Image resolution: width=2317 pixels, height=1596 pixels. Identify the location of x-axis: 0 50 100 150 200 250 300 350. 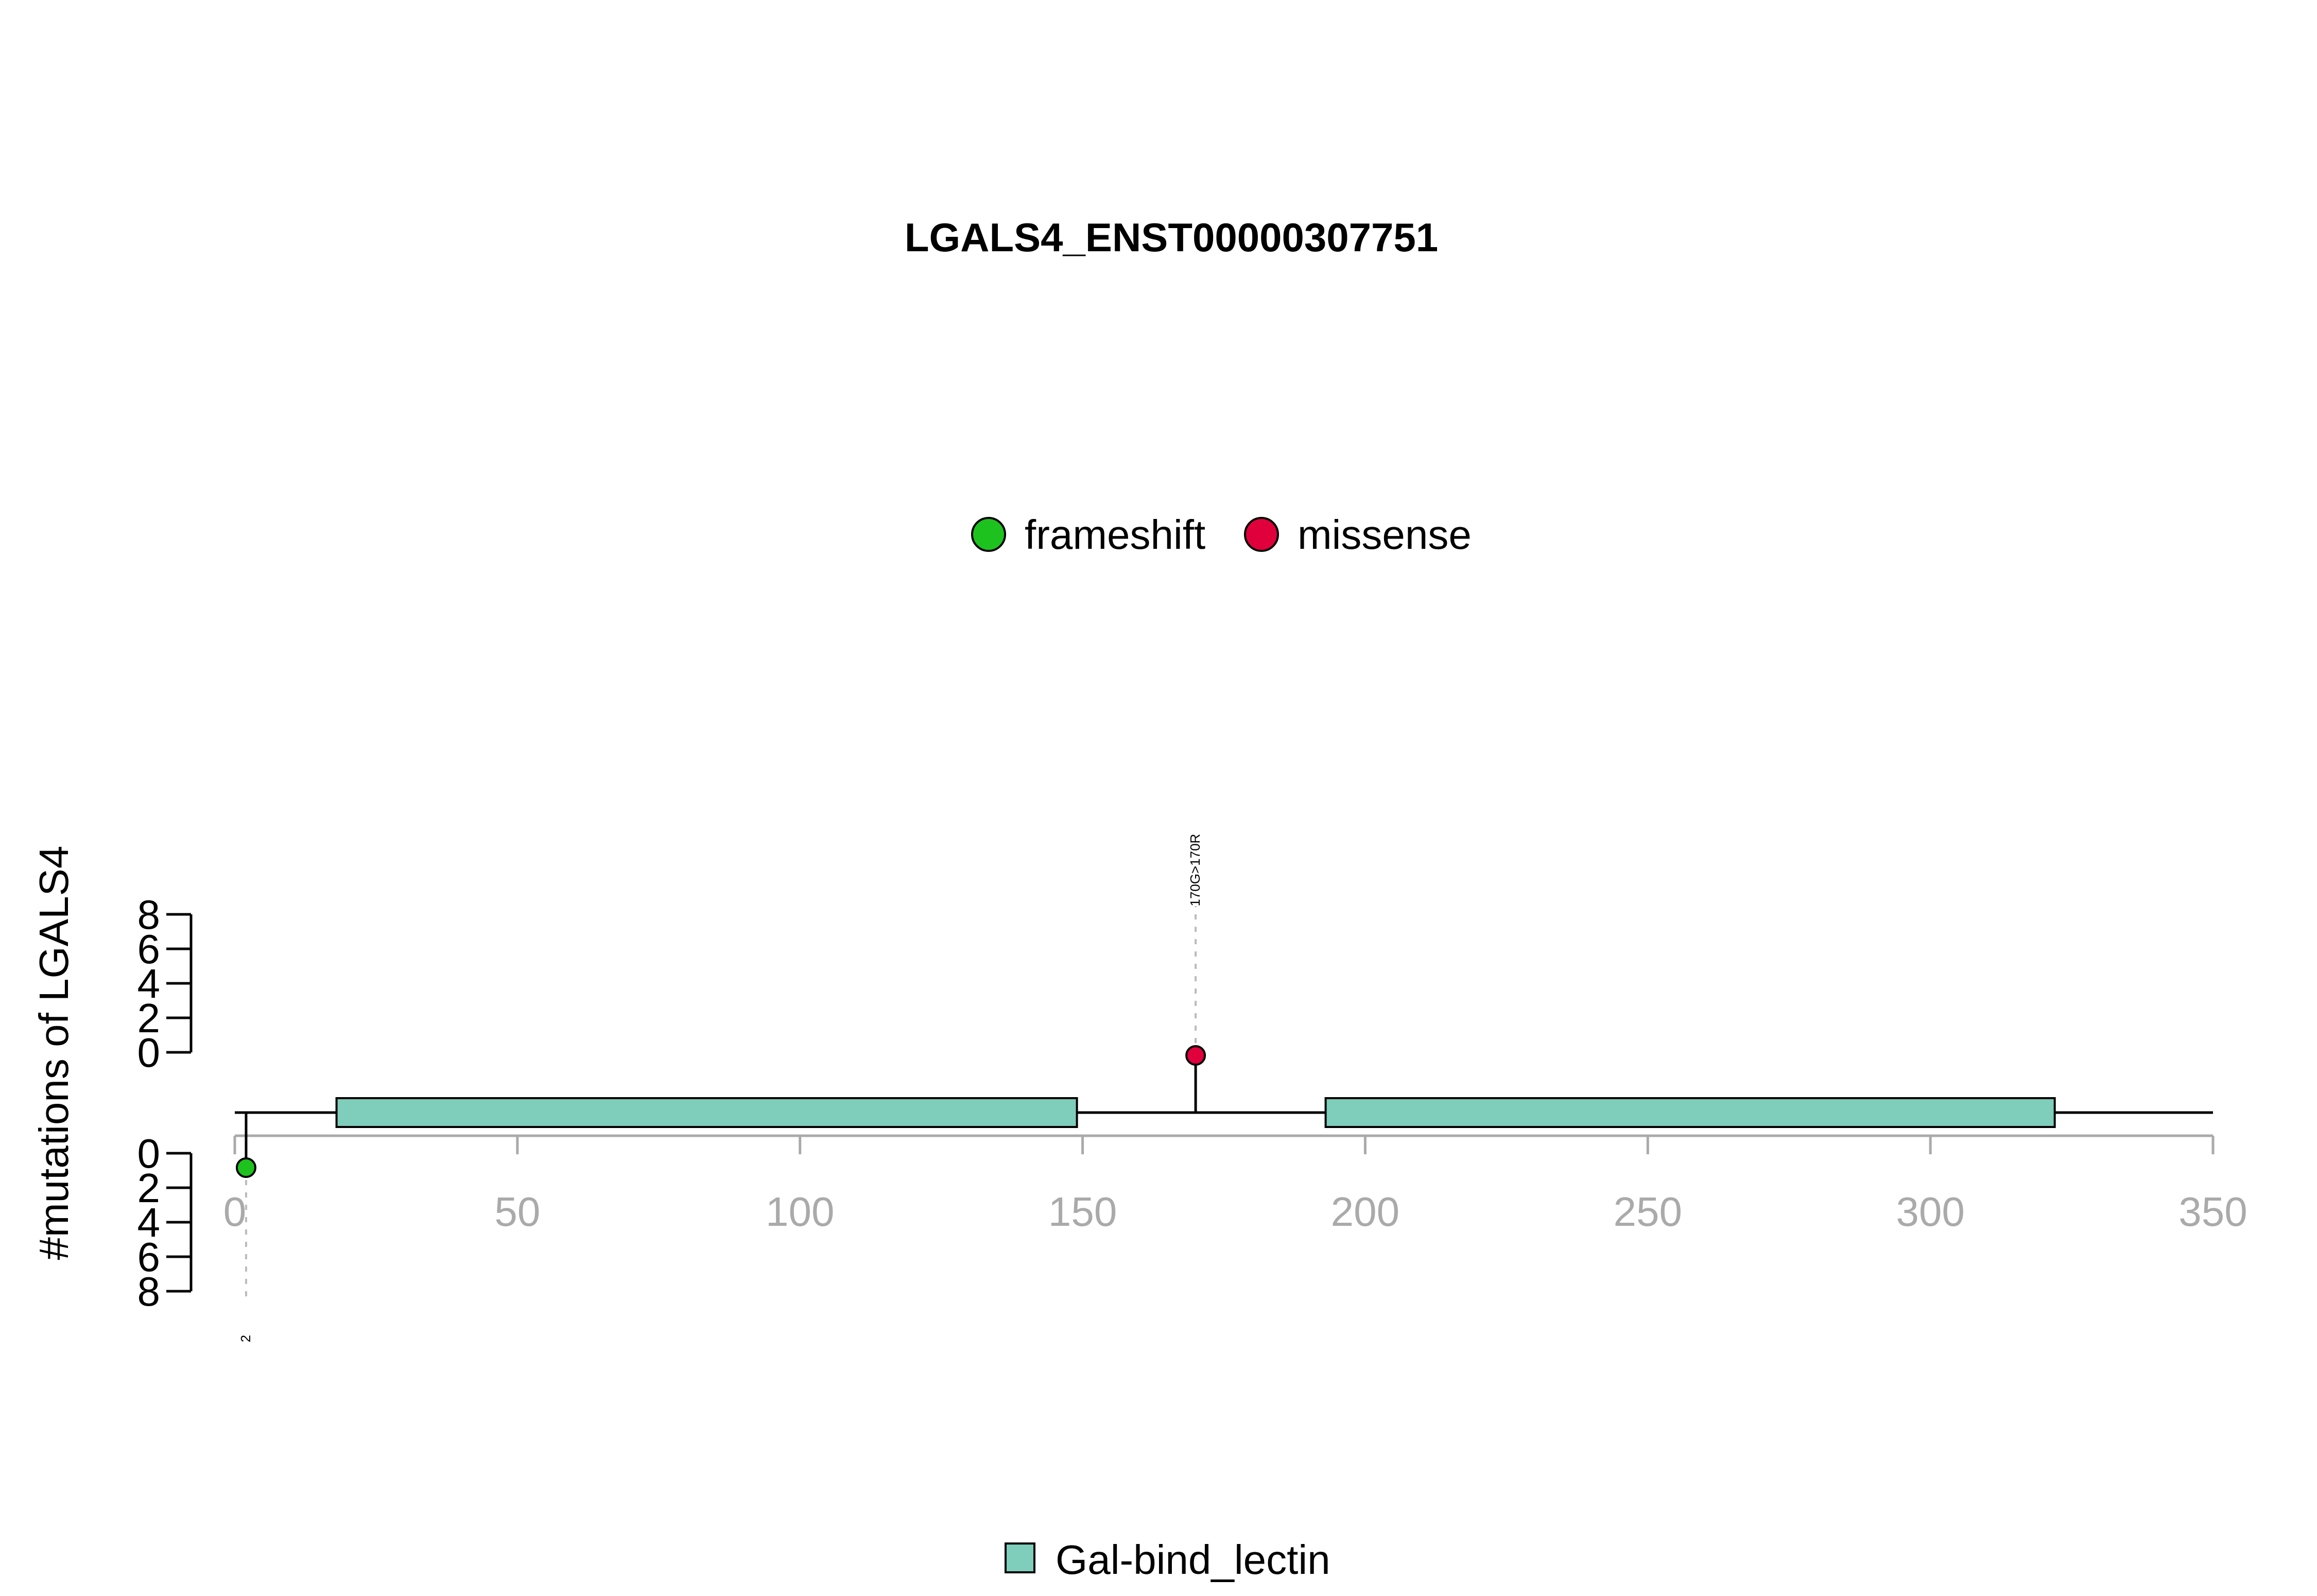
(1235, 1184).